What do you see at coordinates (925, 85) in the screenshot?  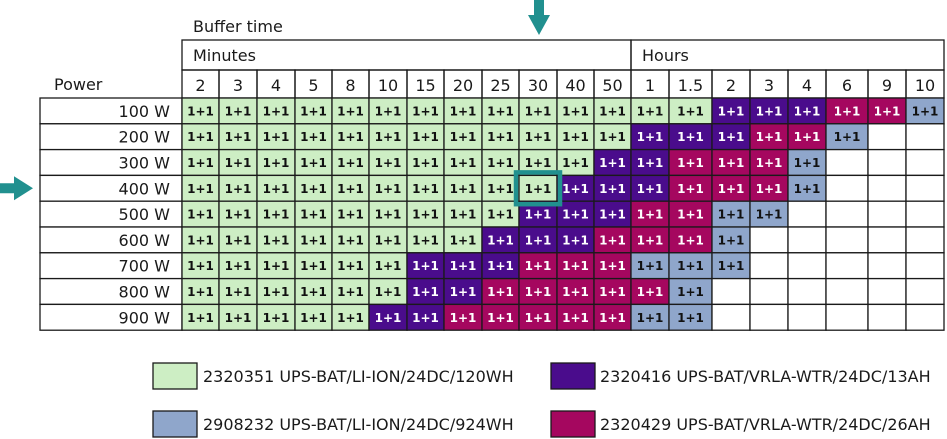 I see `column-header-label: 10` at bounding box center [925, 85].